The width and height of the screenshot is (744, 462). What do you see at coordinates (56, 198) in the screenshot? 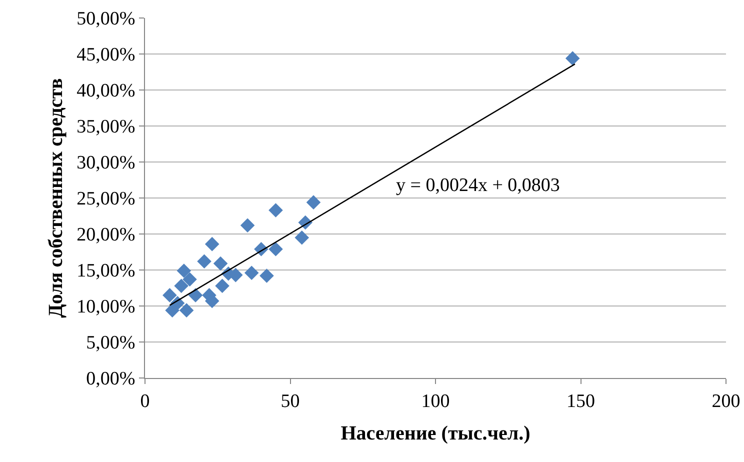
I see `y-axis-title: Доля собственных средств` at bounding box center [56, 198].